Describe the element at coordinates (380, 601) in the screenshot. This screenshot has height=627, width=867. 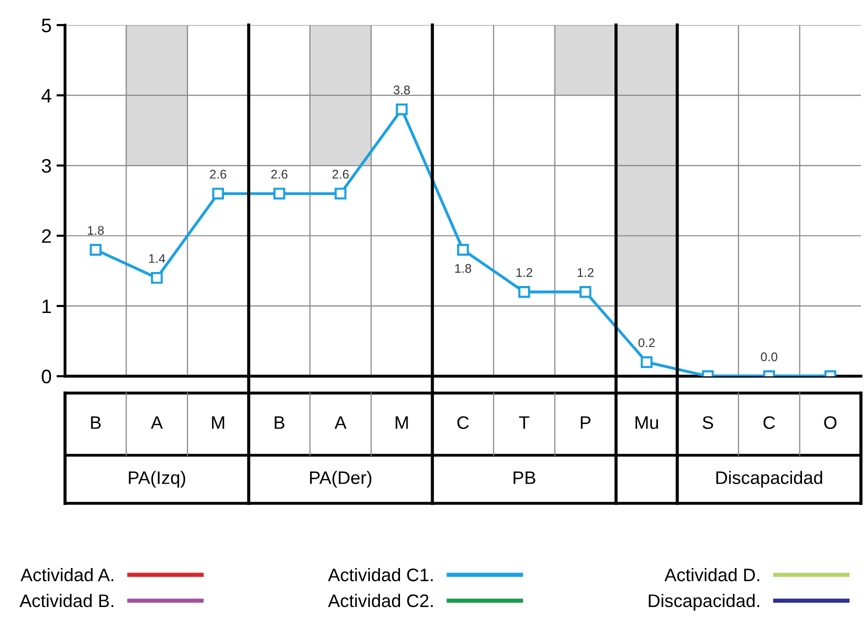
I see `legend-label: Actividad C2.` at that location.